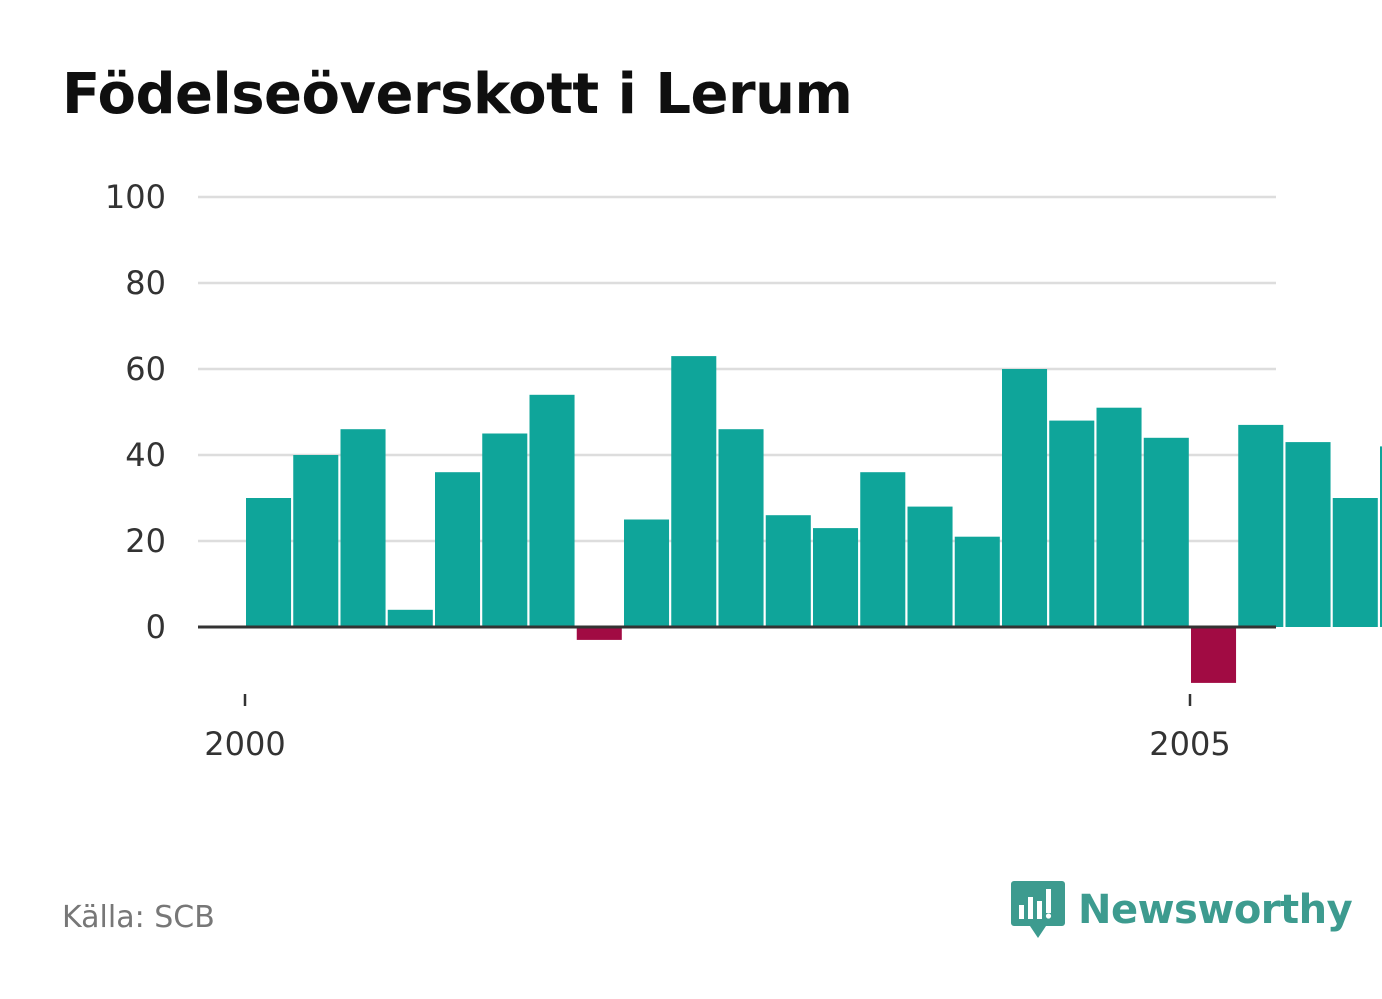  Describe the element at coordinates (457, 94) in the screenshot. I see `chart-title: Födelseöverskott i Lerum` at that location.